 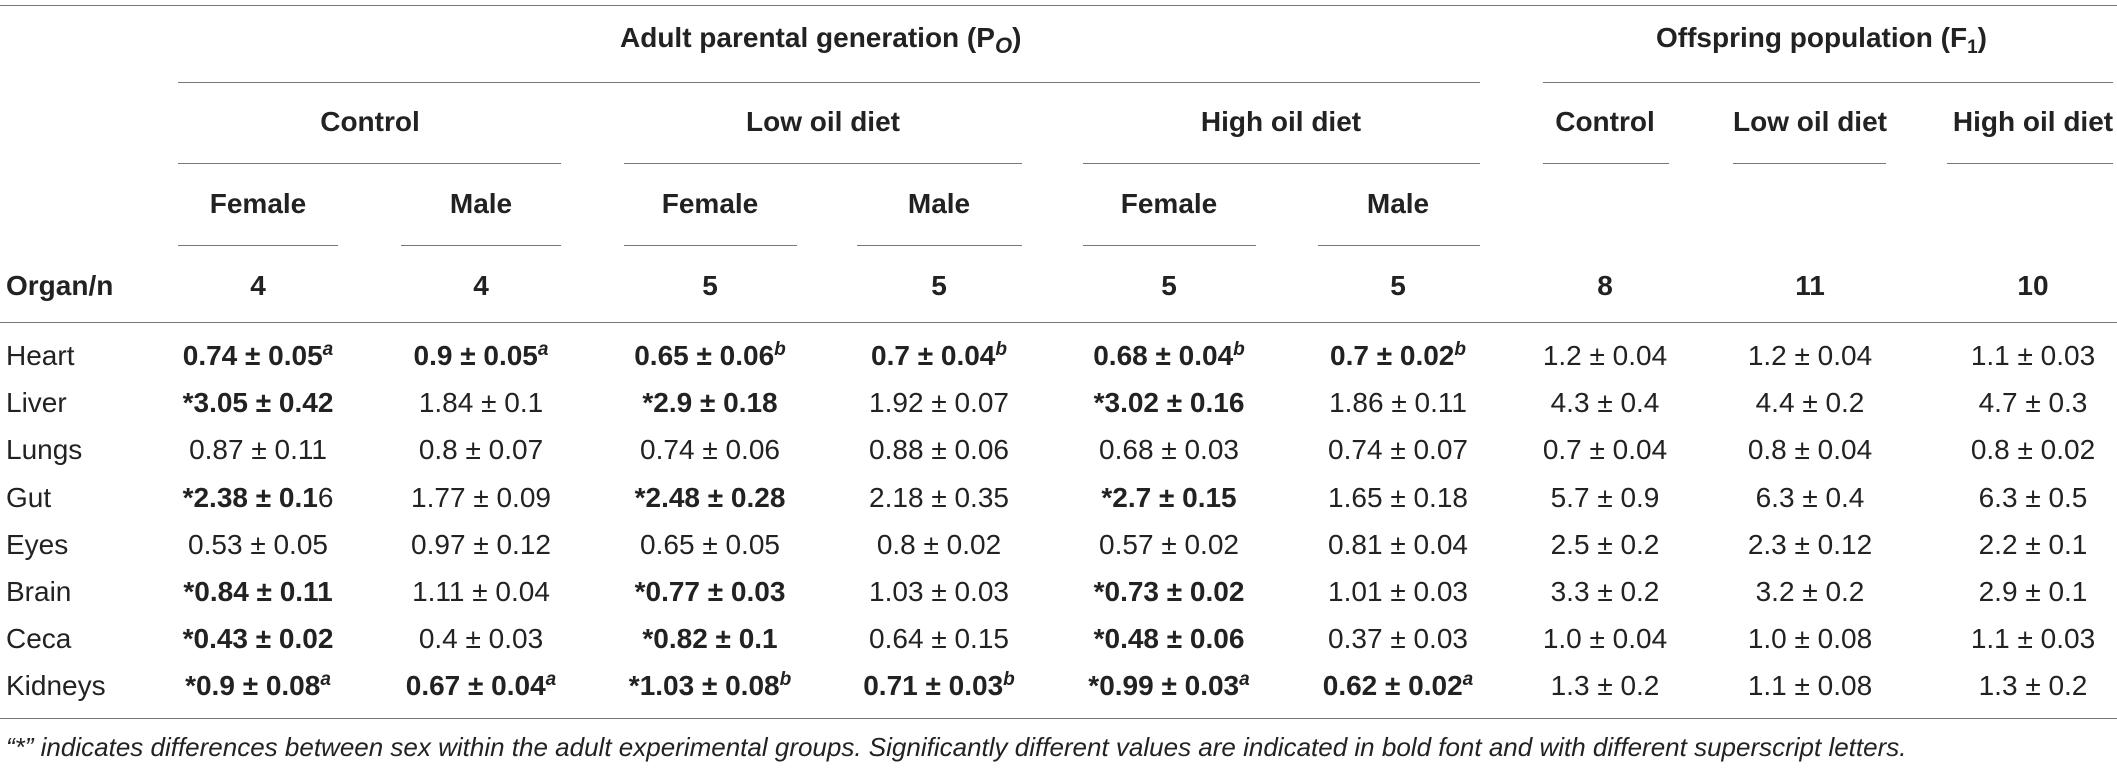 I want to click on table-cell: 1.65 ± 0.18, so click(x=1398, y=498).